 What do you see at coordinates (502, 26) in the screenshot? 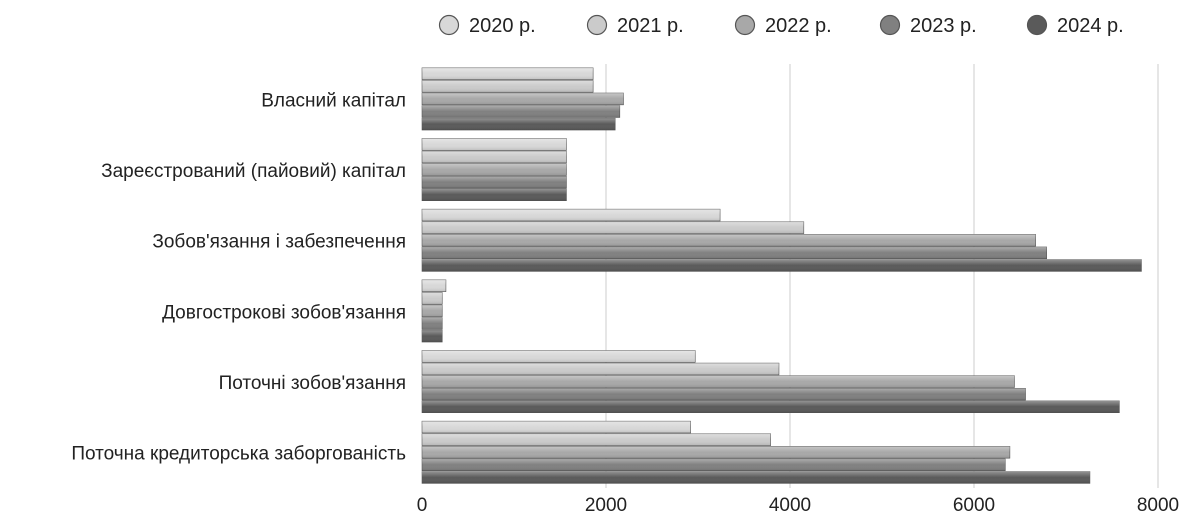
I see `legend-label: 2020 р.` at bounding box center [502, 26].